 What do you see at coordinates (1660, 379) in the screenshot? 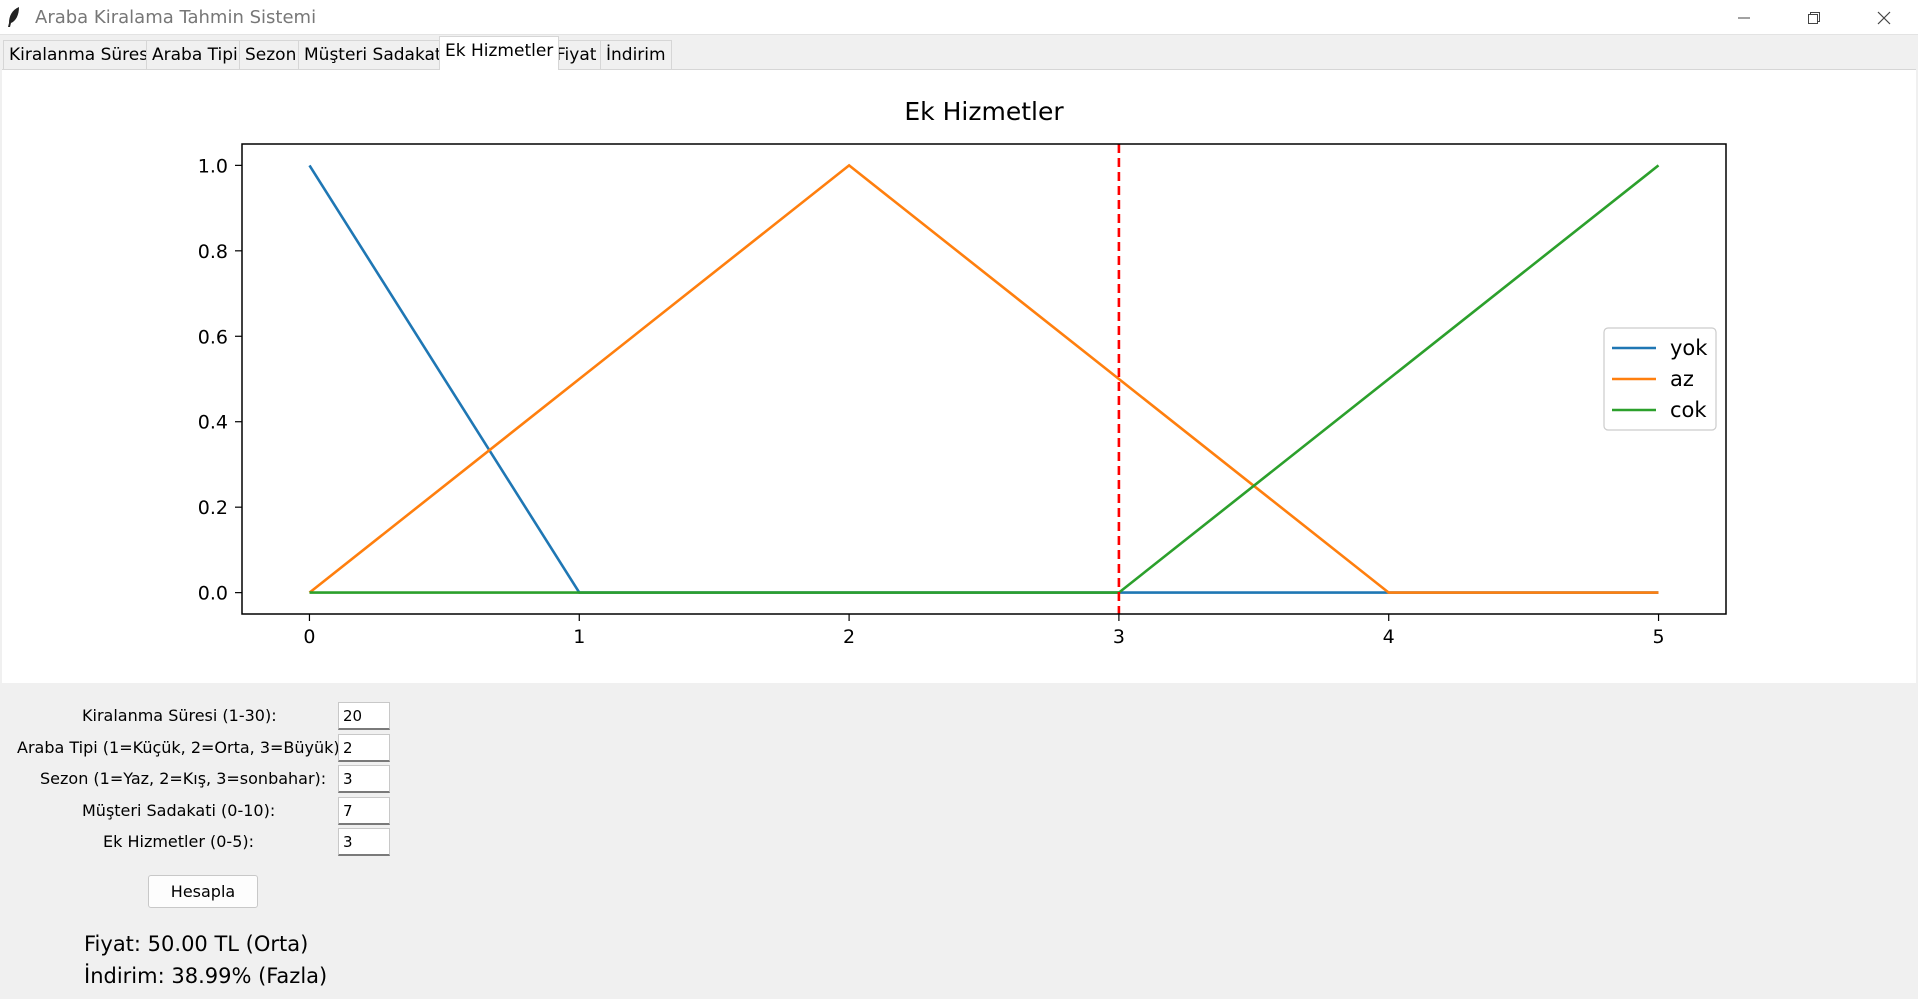
I see `legend-box` at bounding box center [1660, 379].